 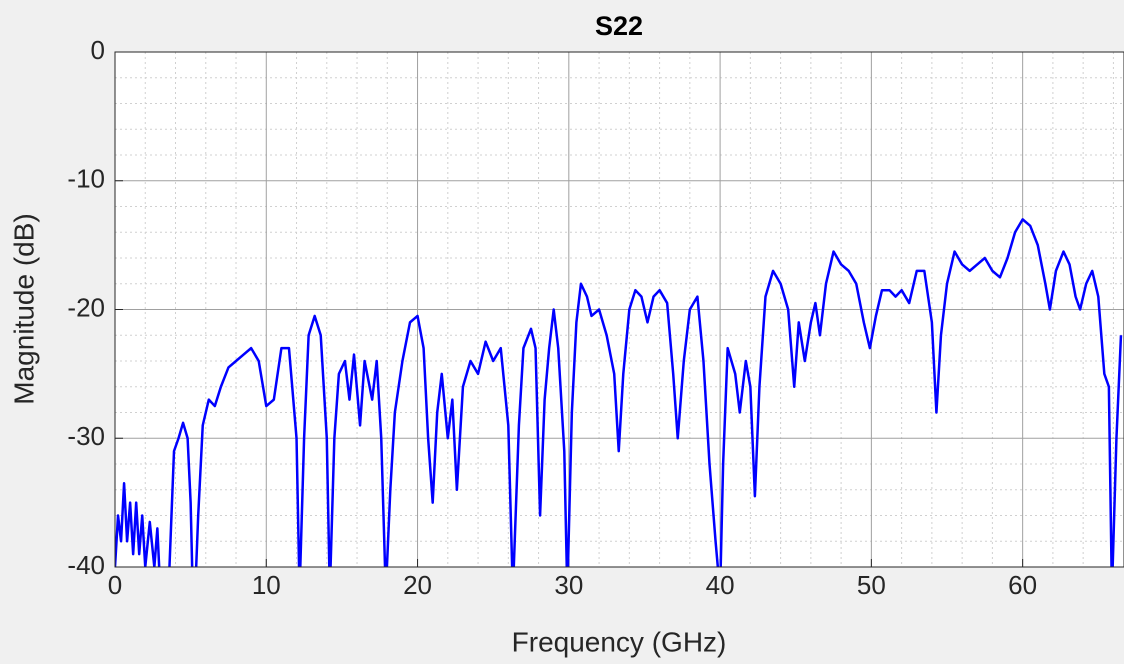 I want to click on y-axis-label: Magnitude (dB), so click(x=23, y=308).